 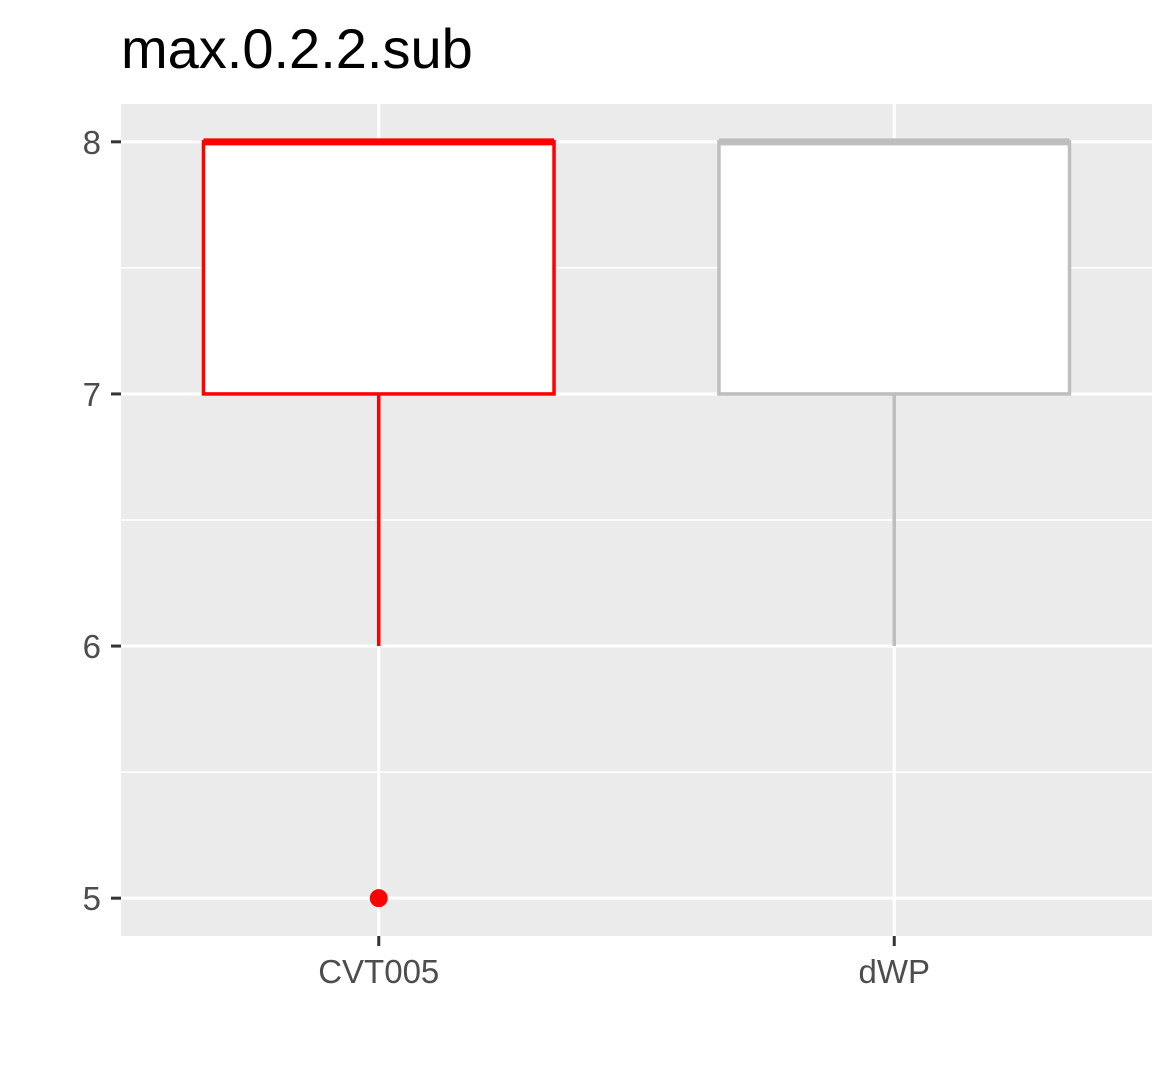 I want to click on y-tick-label: 7, so click(x=92, y=394).